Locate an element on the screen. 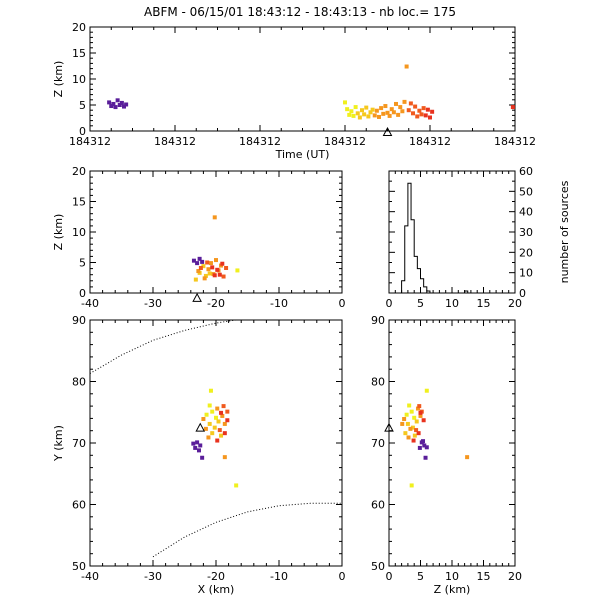 The width and height of the screenshot is (600, 600). x_height-ytick-label: 5 is located at coordinates (82, 263).